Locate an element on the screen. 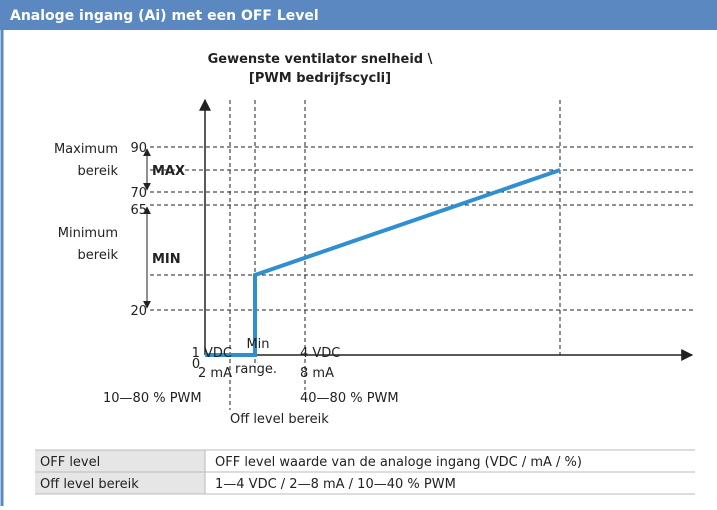 This screenshot has height=510, width=717. header-title: Analoge ingang (Ai) met een OFF Level is located at coordinates (164, 16).